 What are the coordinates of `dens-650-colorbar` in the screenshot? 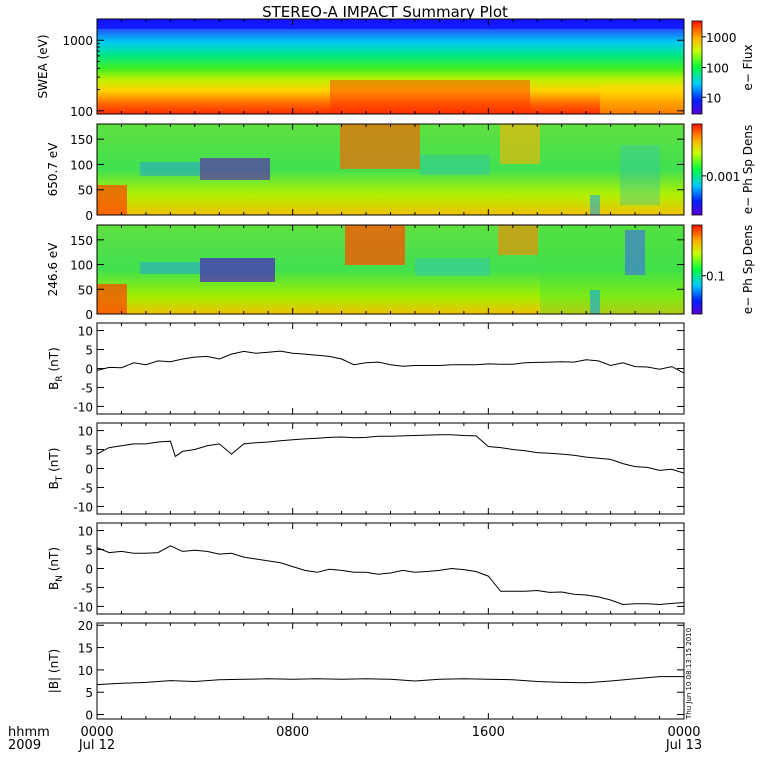 It's located at (697, 169).